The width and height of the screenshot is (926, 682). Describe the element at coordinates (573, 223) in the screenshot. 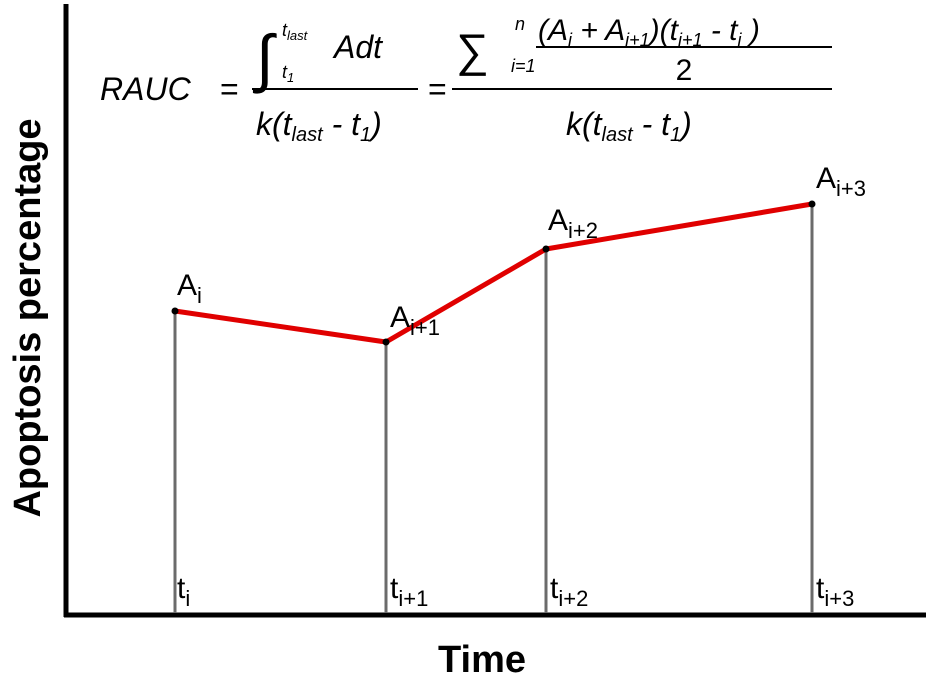

I see `point-label-a-i2: Ai+2` at that location.